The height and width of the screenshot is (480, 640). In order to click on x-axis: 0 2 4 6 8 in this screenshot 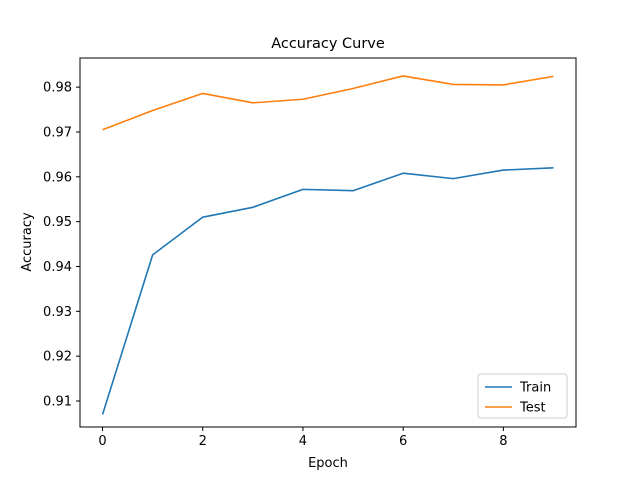, I will do `click(302, 438)`.